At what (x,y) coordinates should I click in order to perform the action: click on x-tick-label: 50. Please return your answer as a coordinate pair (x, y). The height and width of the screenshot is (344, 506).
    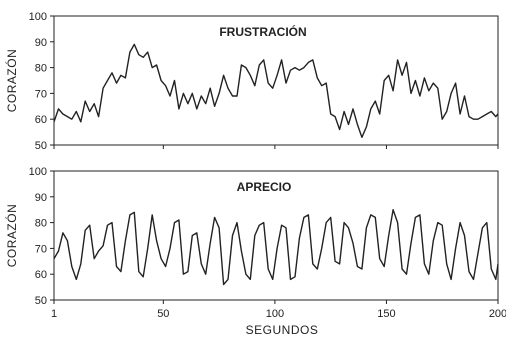
    Looking at the image, I should click on (163, 314).